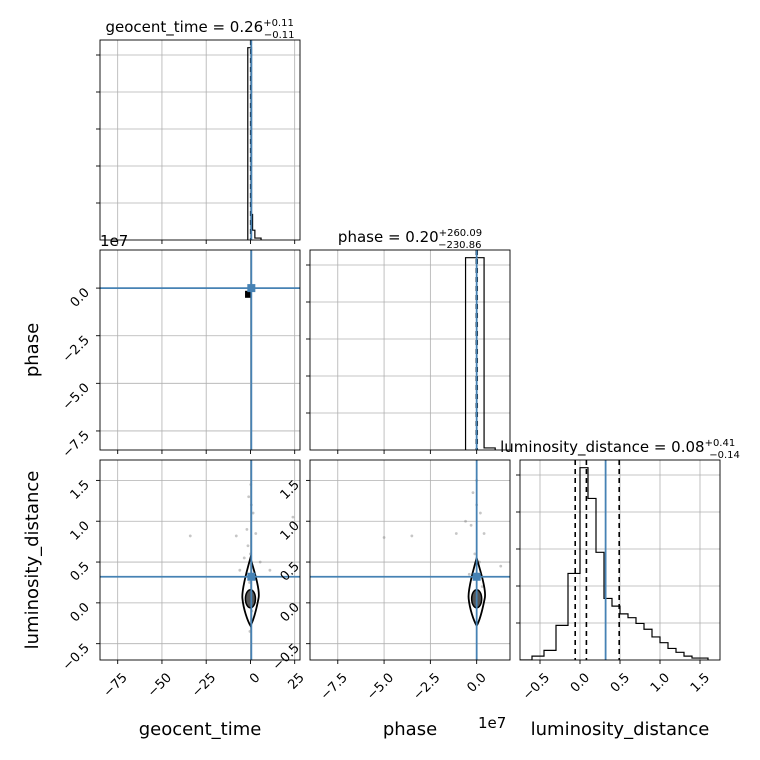 Image resolution: width=760 pixels, height=760 pixels. What do you see at coordinates (76, 397) in the screenshot?
I see `y-tick-label: −5.0` at bounding box center [76, 397].